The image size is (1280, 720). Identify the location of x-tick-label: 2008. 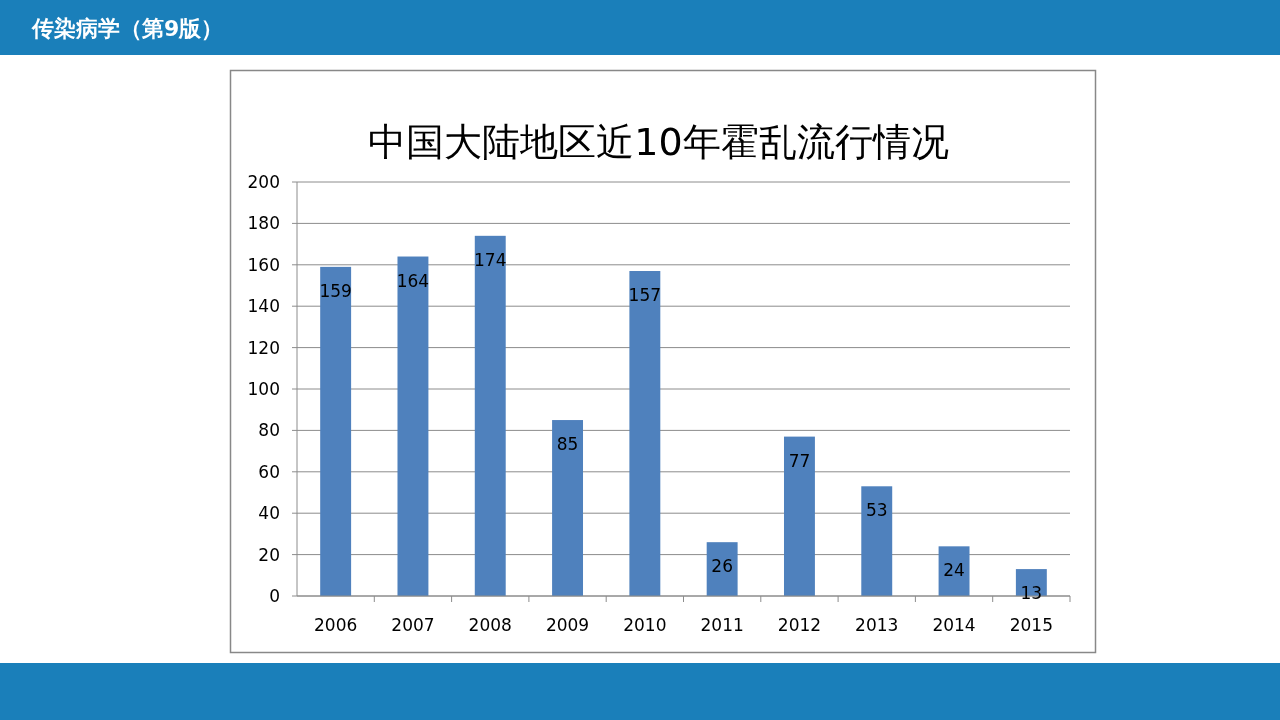
(490, 625).